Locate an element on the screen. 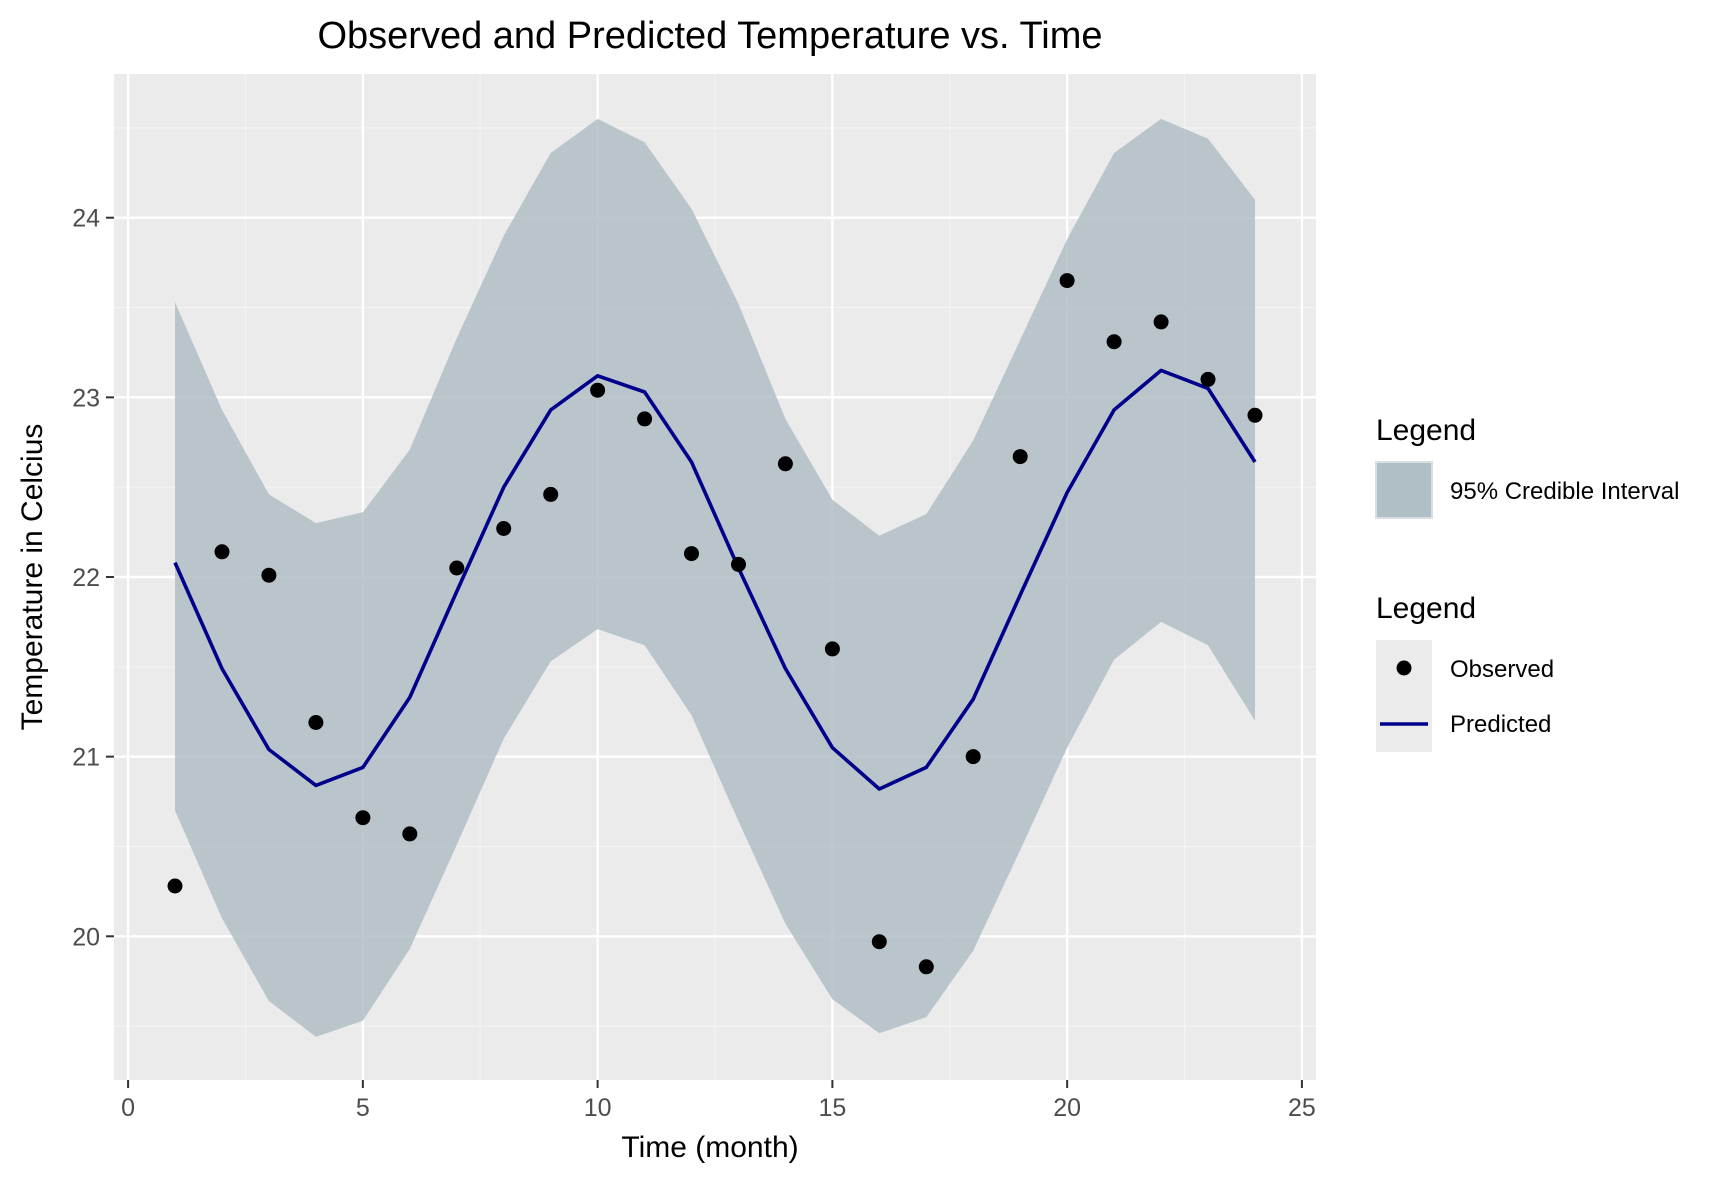  x-tick-label: 10 is located at coordinates (598, 1108).